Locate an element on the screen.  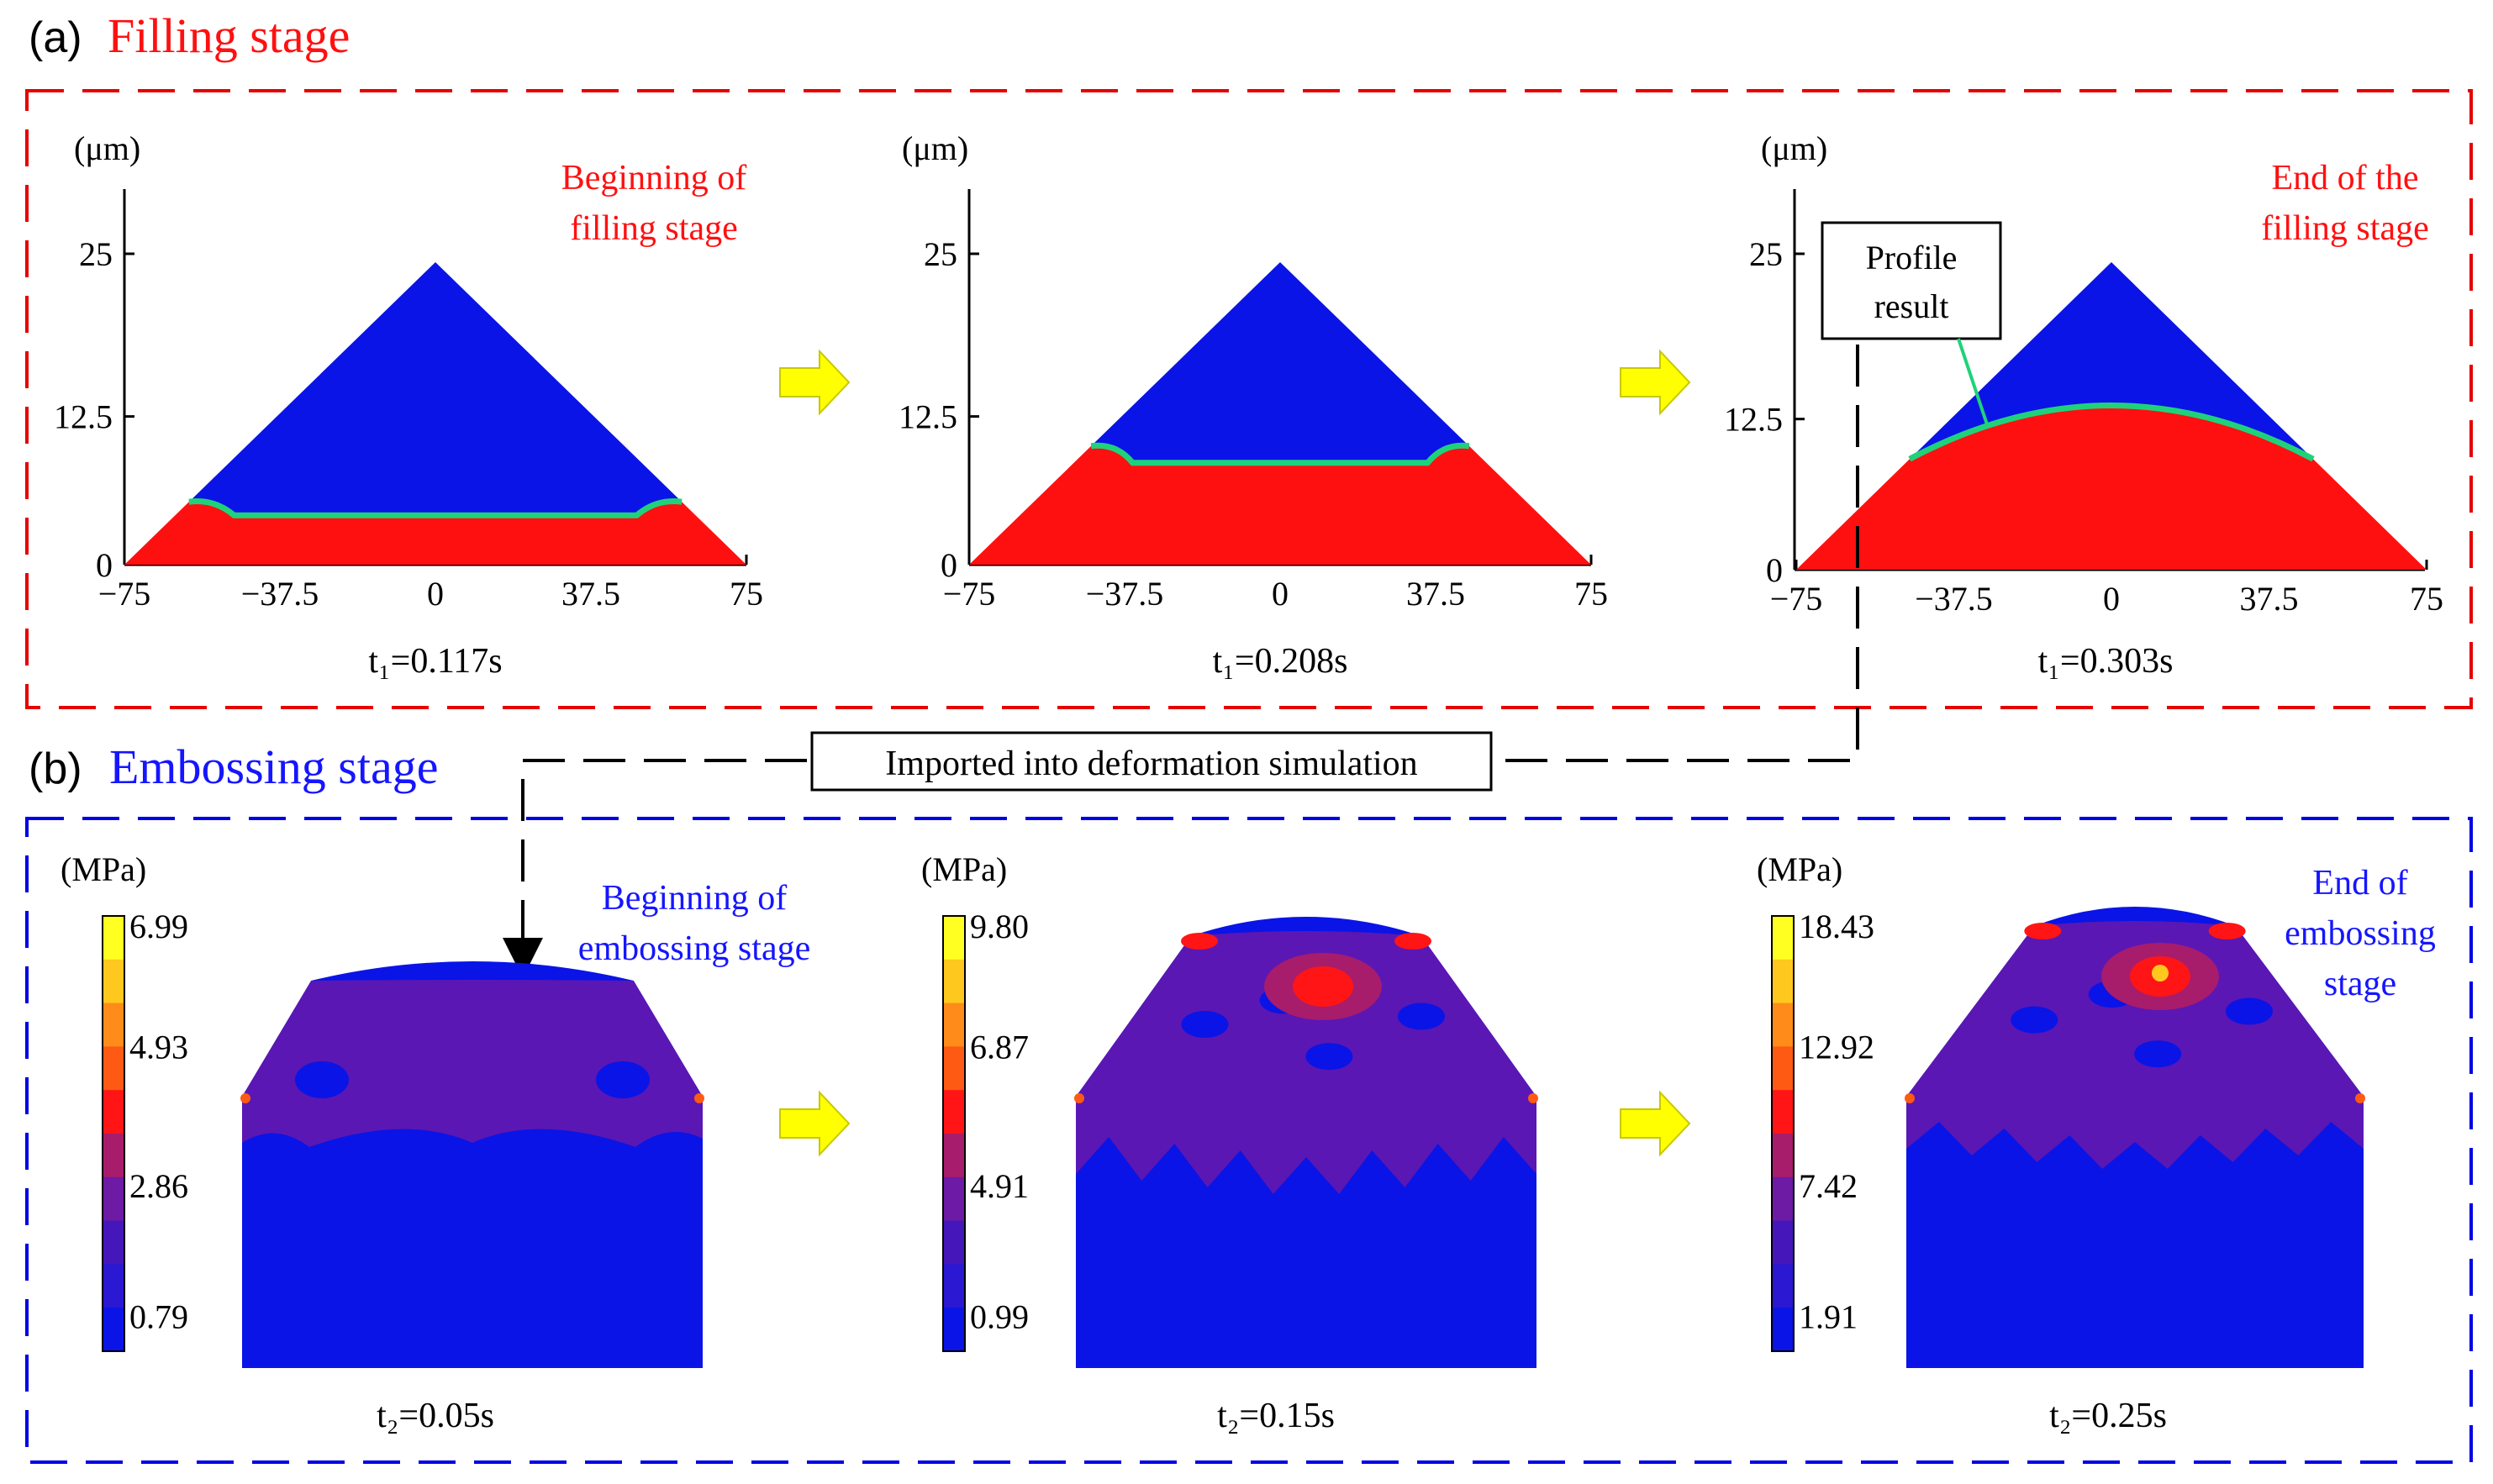
legend-tick-label: 12.92 is located at coordinates (1836, 1047).